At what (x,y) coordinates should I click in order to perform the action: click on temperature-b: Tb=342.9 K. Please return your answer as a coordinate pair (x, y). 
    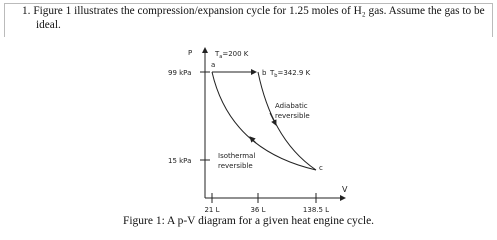
    Looking at the image, I should click on (290, 74).